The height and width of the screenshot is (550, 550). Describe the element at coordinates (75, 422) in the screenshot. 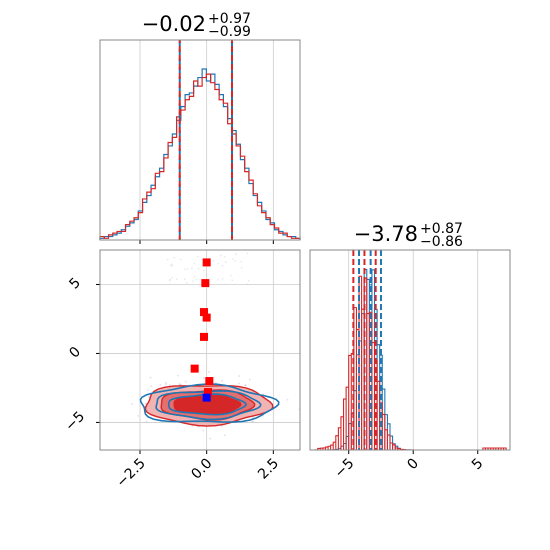

I see `tick-label-y-0: −5` at that location.